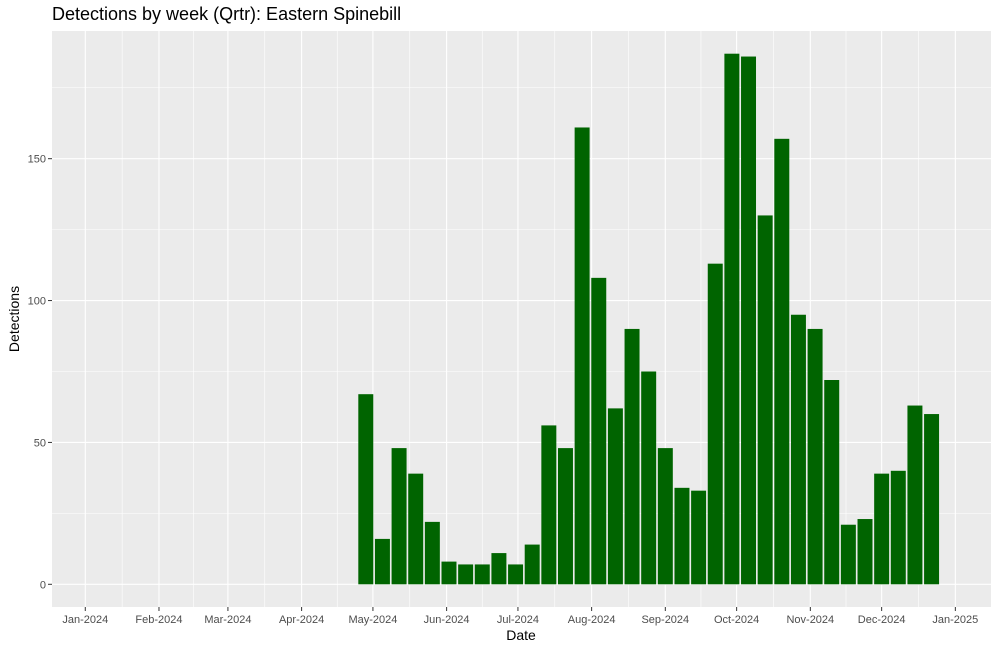 This screenshot has width=1000, height=651. What do you see at coordinates (301, 620) in the screenshot?
I see `x-tick-label: Apr-2024` at bounding box center [301, 620].